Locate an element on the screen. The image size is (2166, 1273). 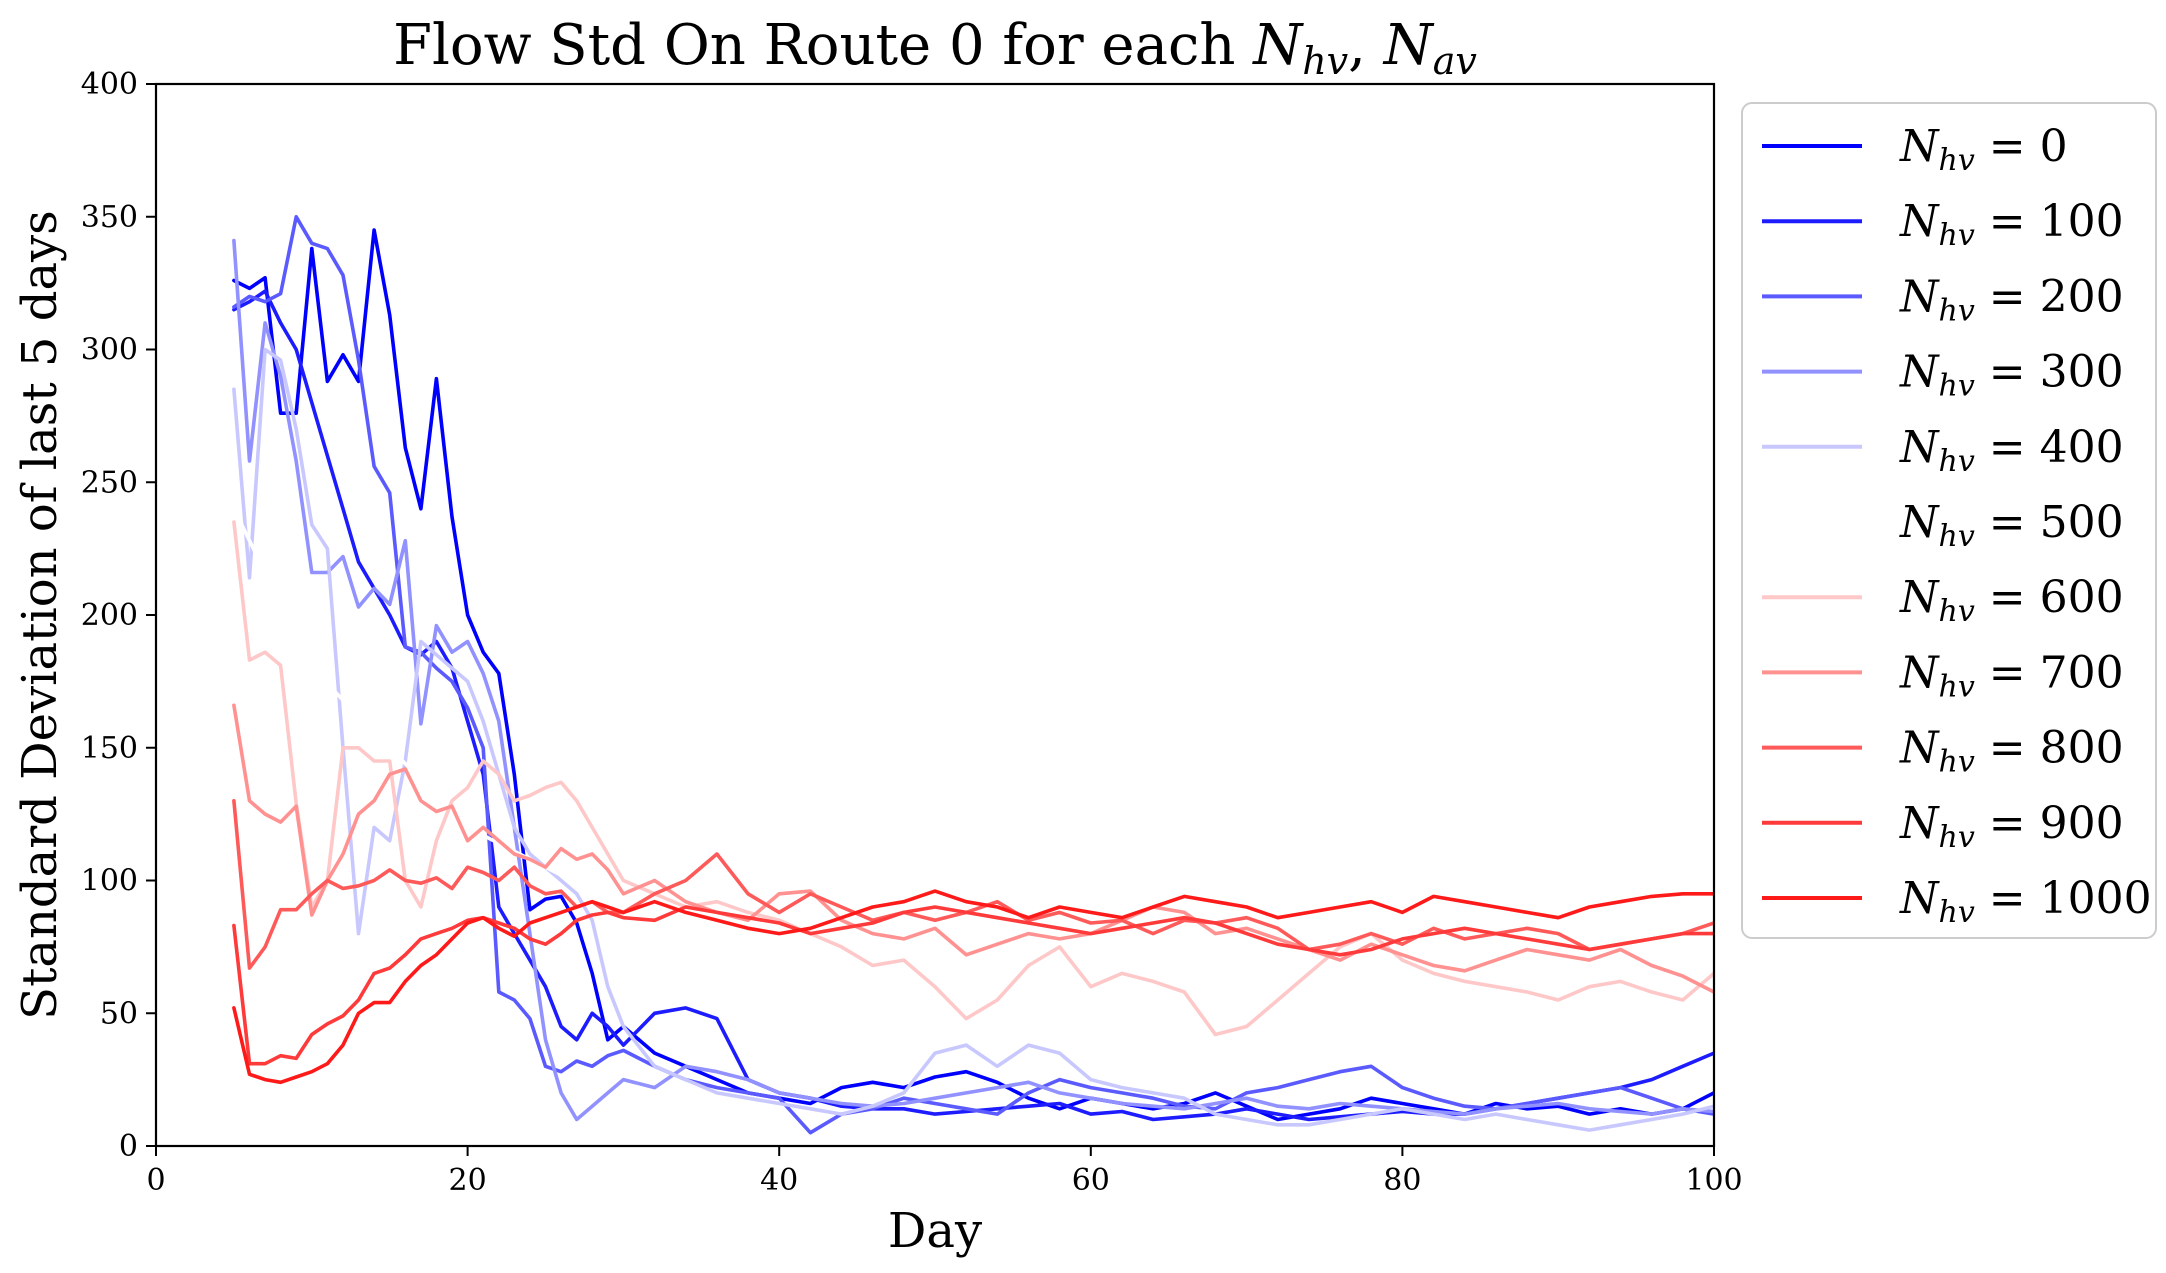
legend-entry: Nhv = 100 is located at coordinates (1943, 224).